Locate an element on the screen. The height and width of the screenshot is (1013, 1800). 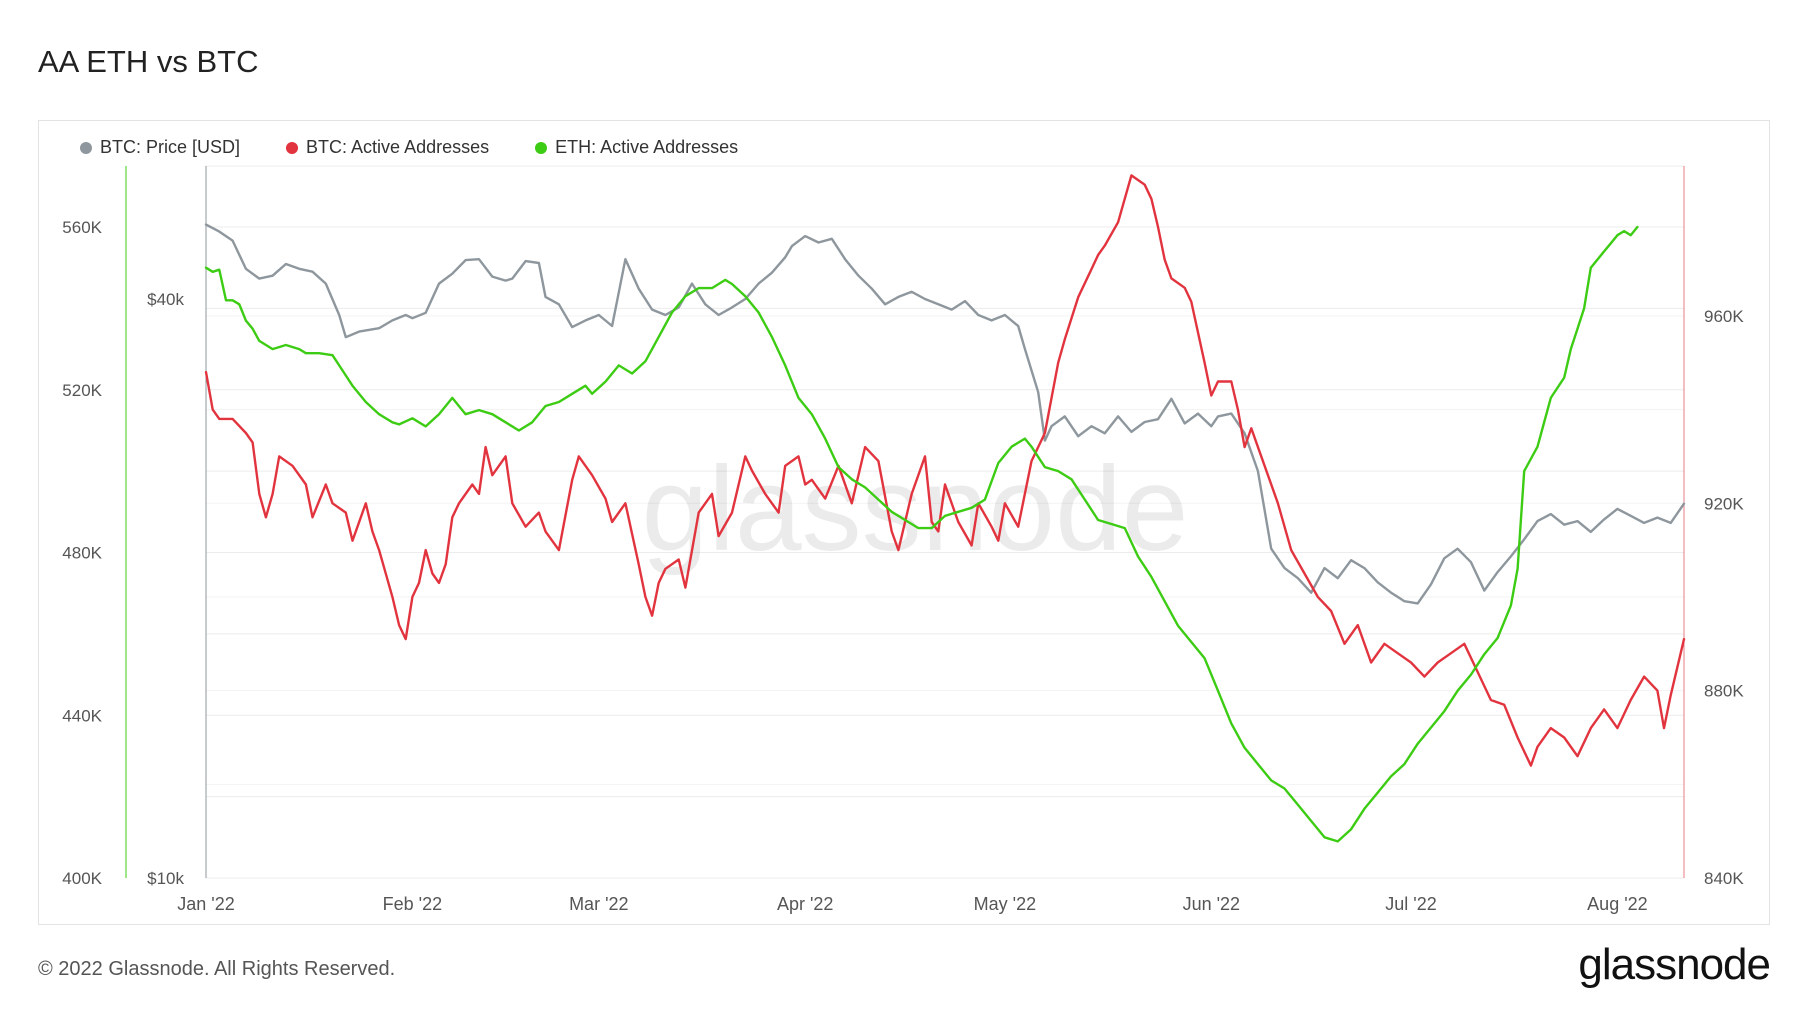
legend-item-btc-active: BTC: Active Addresses is located at coordinates (387, 147).